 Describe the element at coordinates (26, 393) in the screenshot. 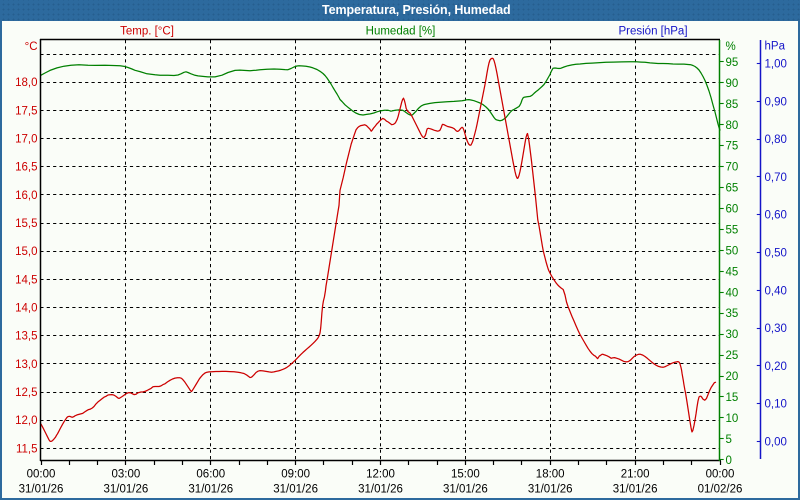

I see `svg-text: 12,5` at that location.